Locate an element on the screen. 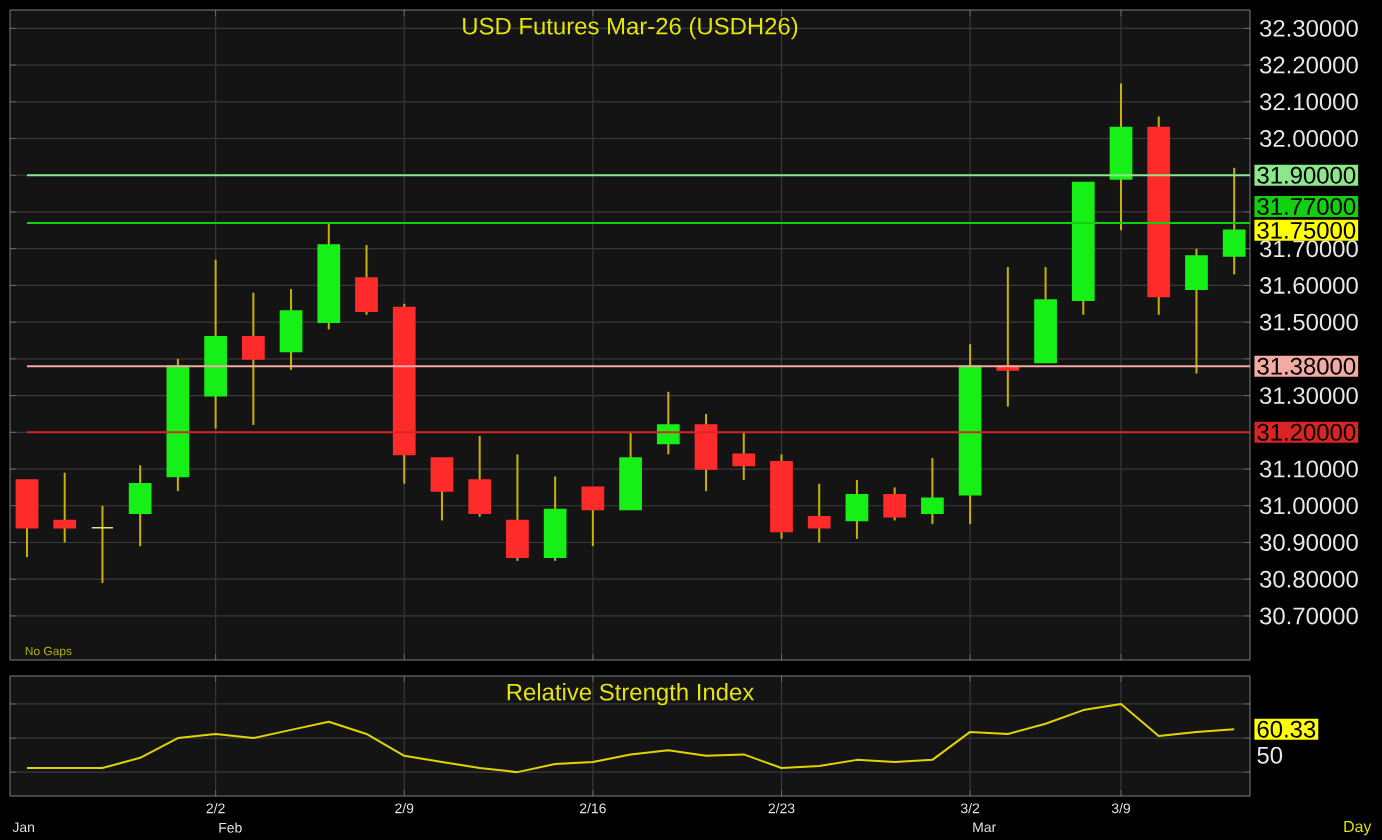  y-tick-label: 30.90000 is located at coordinates (1308, 542).